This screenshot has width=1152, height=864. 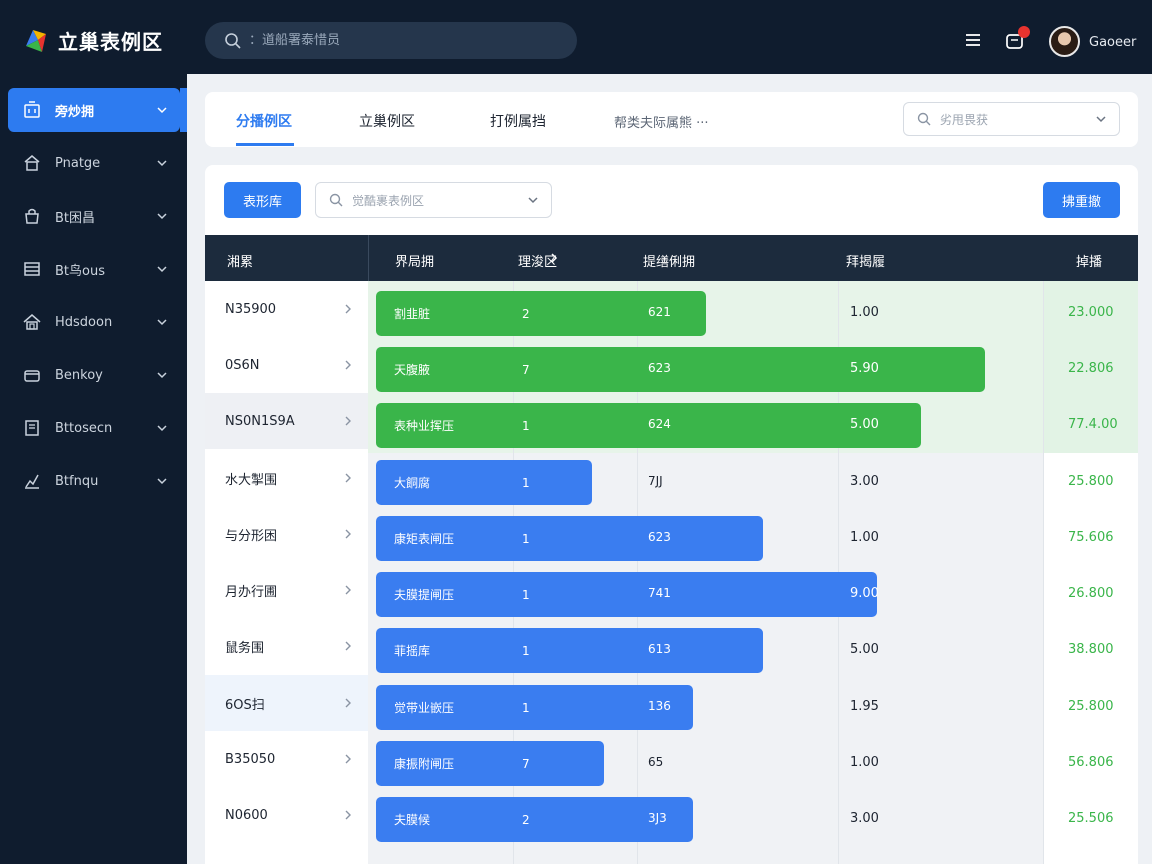 What do you see at coordinates (1091, 481) in the screenshot?
I see `cell-score: 25.800` at bounding box center [1091, 481].